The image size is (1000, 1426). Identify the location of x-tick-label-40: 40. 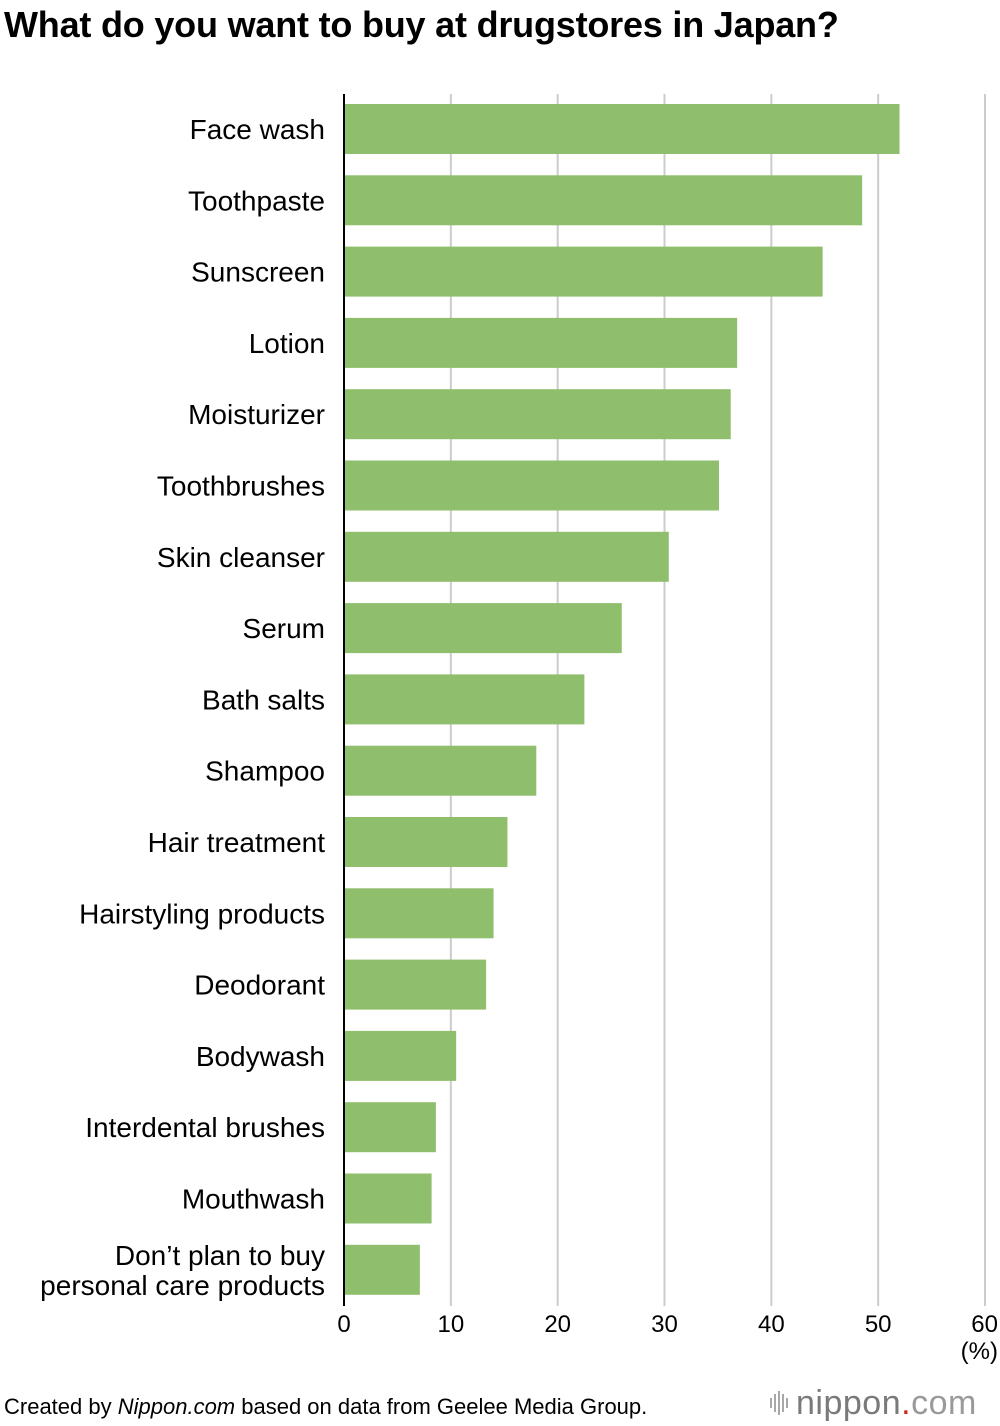
(771, 1324).